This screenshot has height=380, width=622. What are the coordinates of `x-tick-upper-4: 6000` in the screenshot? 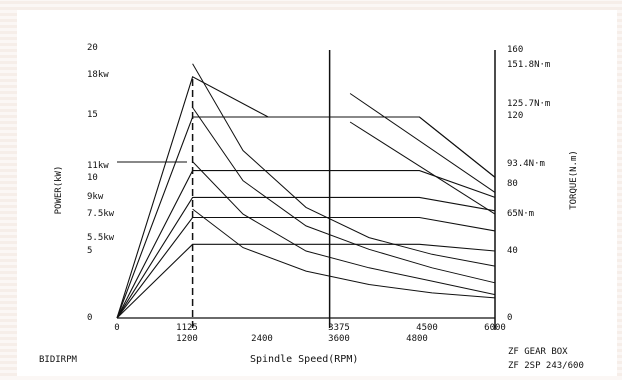 It's located at (495, 328).